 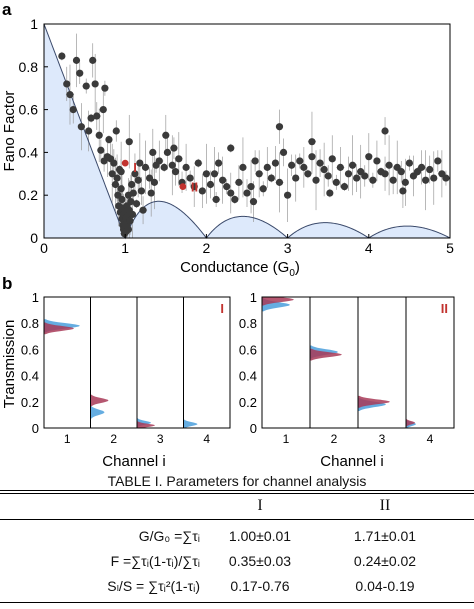 What do you see at coordinates (240, 269) in the screenshot?
I see `x-axis-label: Conductance (G0)` at bounding box center [240, 269].